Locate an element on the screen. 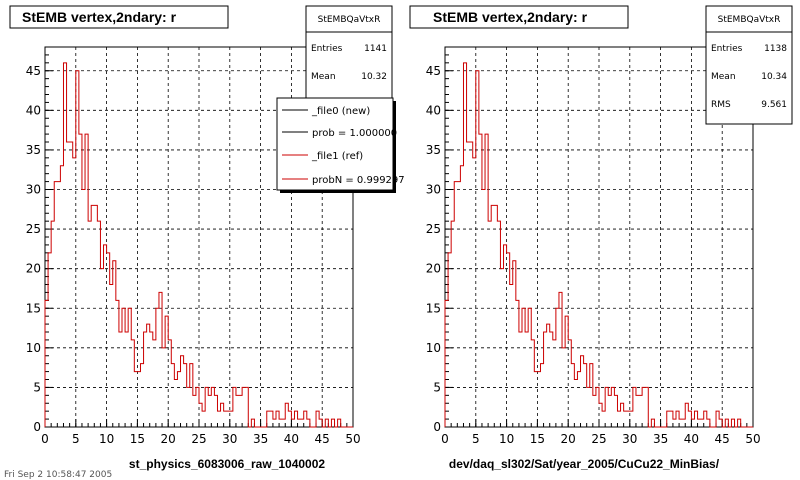 This screenshot has width=800, height=480. right-stats-rms-value: 9.561 is located at coordinates (774, 105).